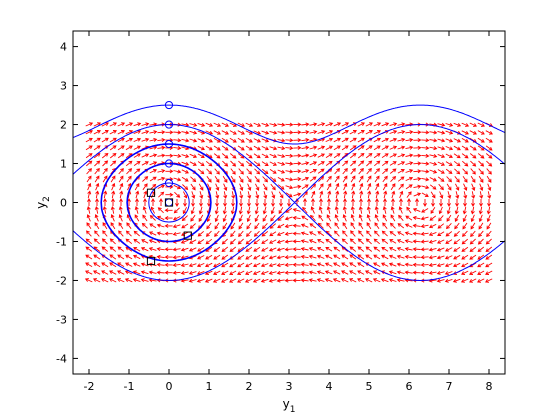 Image resolution: width=560 pixels, height=420 pixels. Describe the element at coordinates (151, 261) in the screenshot. I see `end-marker-square` at that location.